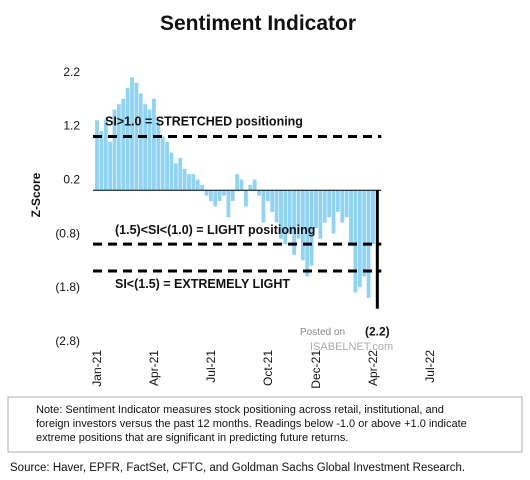 The height and width of the screenshot is (480, 530). What do you see at coordinates (316, 369) in the screenshot?
I see `x-tick-label: Dec-21` at bounding box center [316, 369].